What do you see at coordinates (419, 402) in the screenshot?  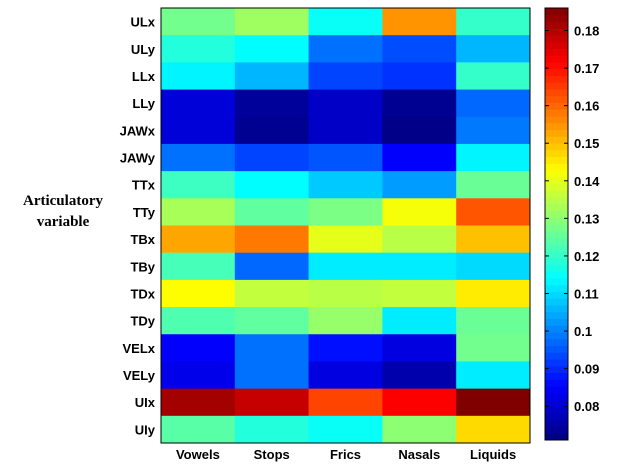 I see `heatmap-cell-uix-nasals` at bounding box center [419, 402].